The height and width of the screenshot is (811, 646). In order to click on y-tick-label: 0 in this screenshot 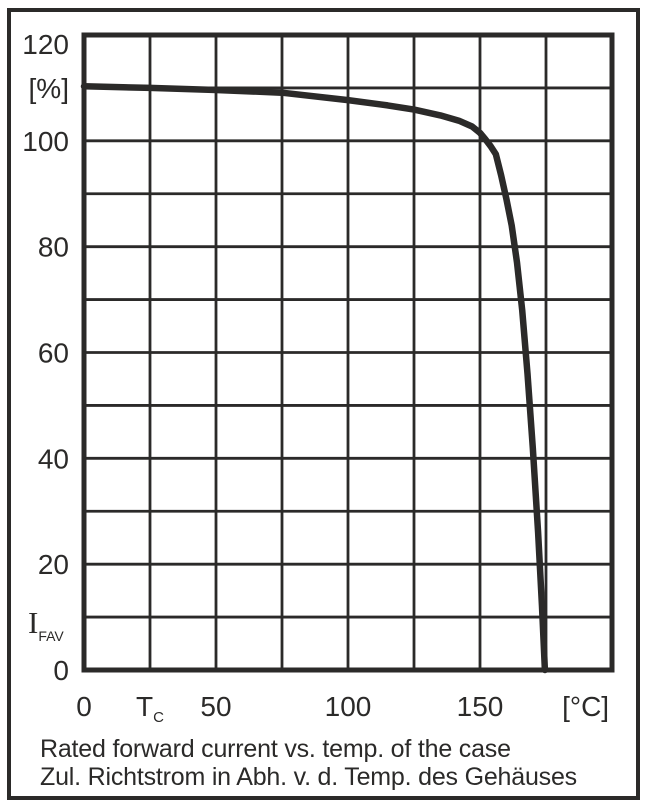, I will do `click(61, 670)`.